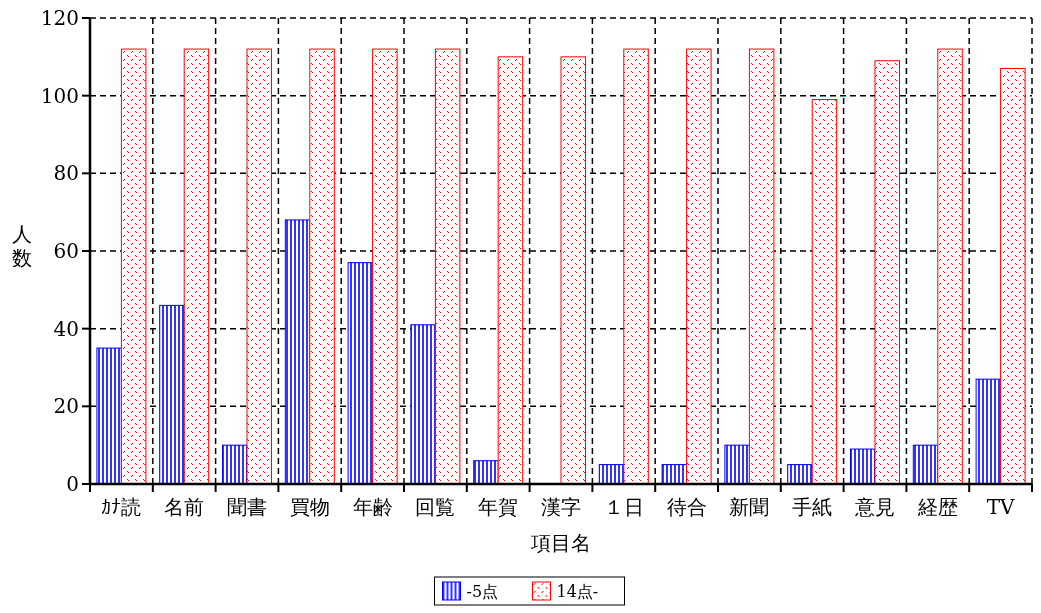 The image size is (1041, 613). Describe the element at coordinates (561, 507) in the screenshot. I see `x-tick-label: 漢字` at that location.